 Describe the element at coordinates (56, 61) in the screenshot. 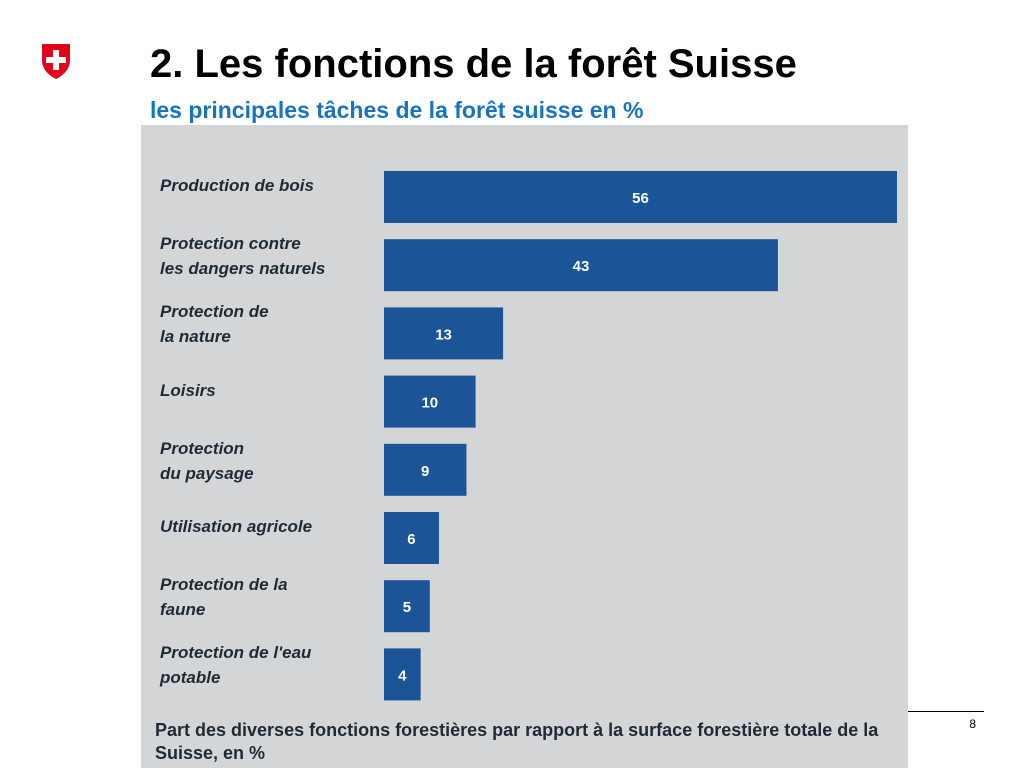

I see `swiss-cross-shield-icon` at that location.